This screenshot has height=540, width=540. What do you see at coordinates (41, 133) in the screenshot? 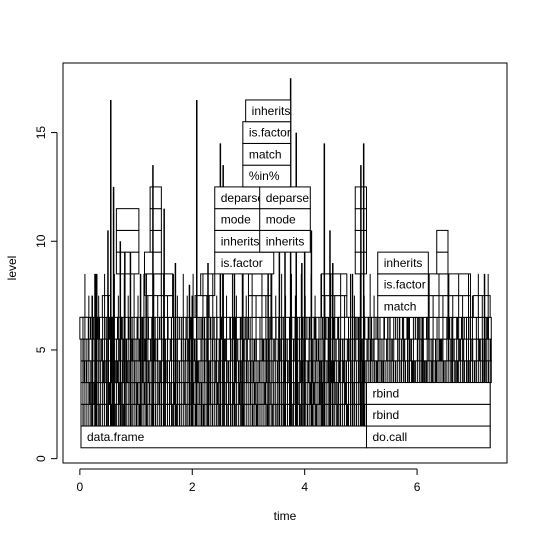
I see `y-tick-label: 15` at bounding box center [41, 133].